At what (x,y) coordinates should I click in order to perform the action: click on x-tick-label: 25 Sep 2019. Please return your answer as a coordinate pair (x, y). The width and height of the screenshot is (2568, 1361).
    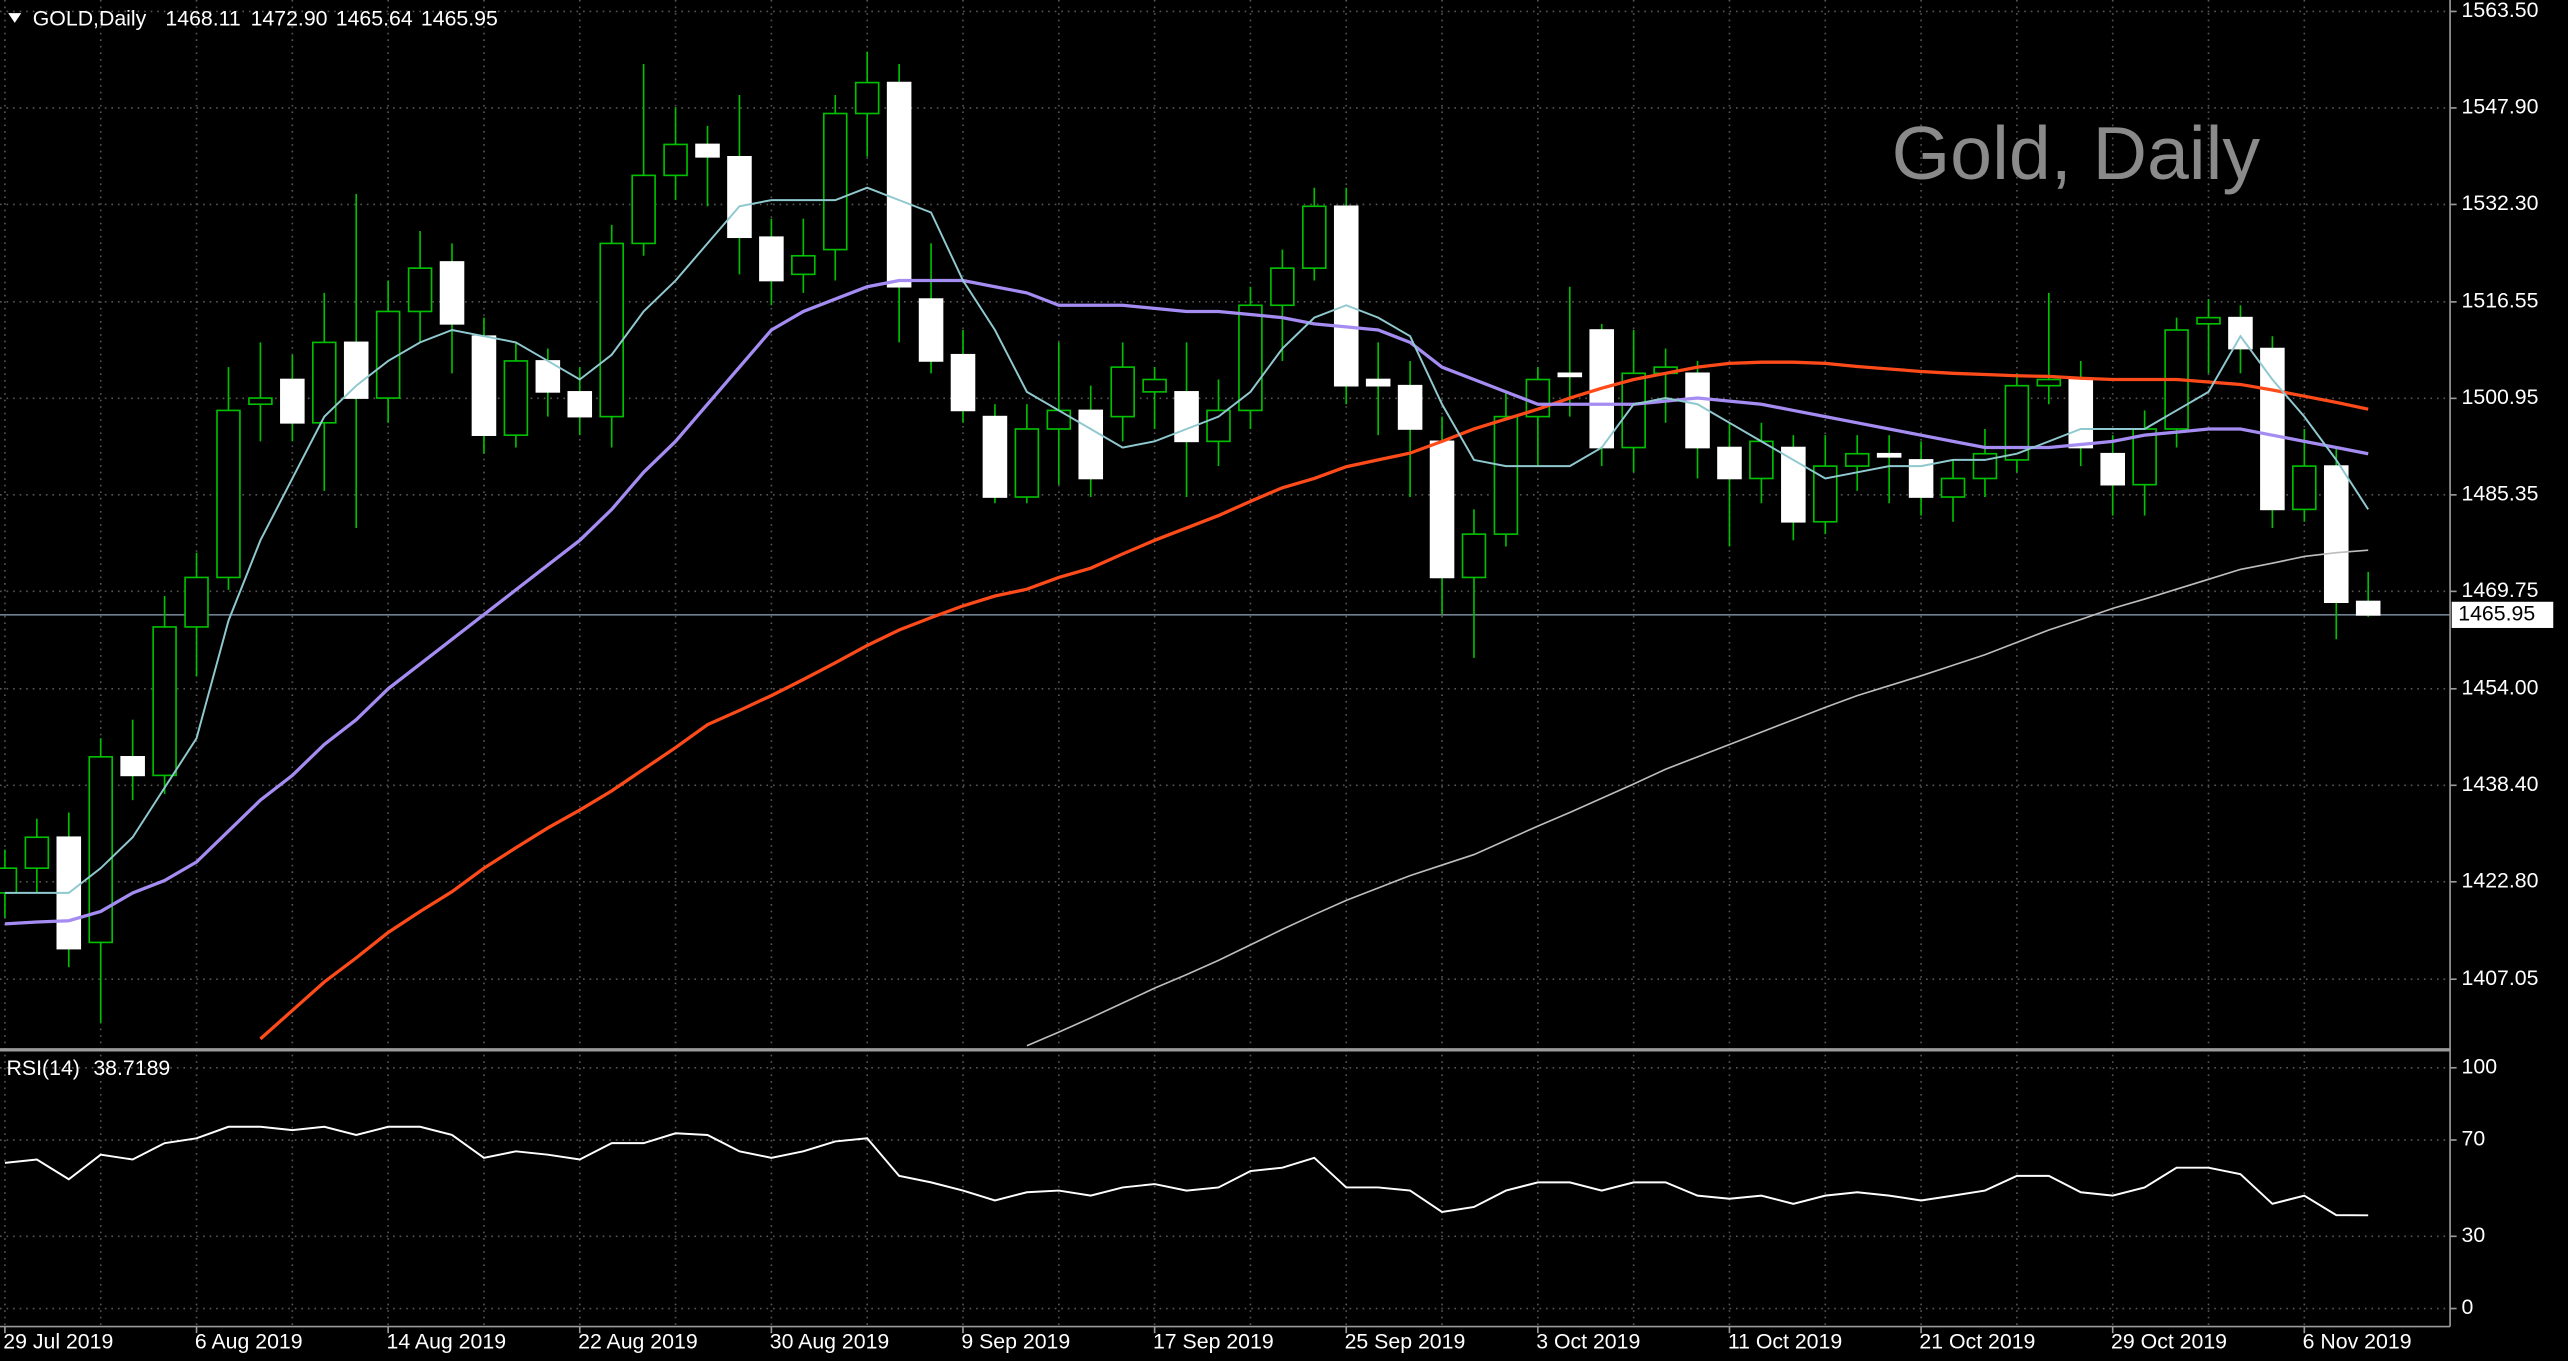
    Looking at the image, I should click on (1405, 1342).